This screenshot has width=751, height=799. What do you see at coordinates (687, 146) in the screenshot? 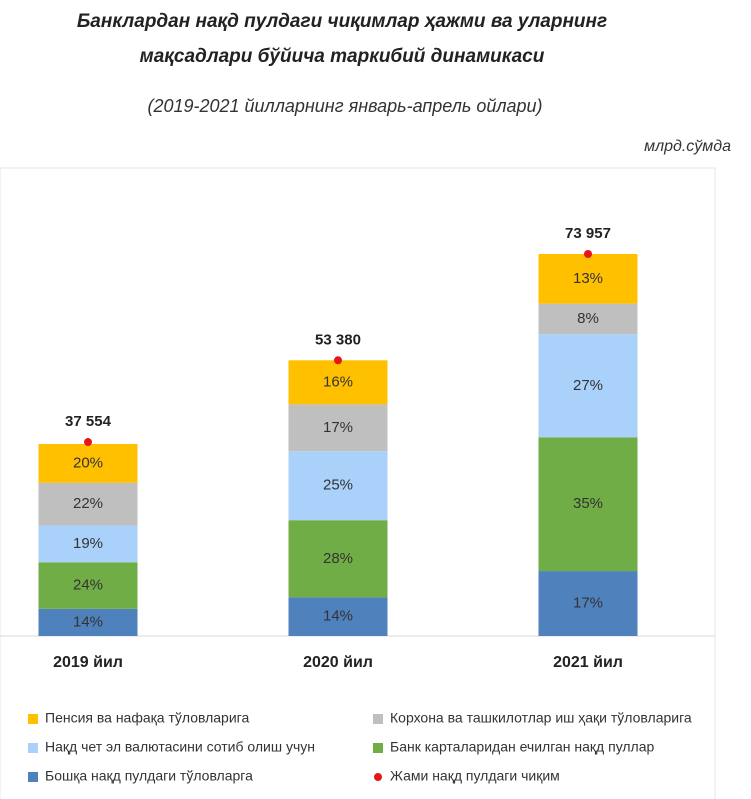
I see `unit-label: млрд.сўмда` at bounding box center [687, 146].